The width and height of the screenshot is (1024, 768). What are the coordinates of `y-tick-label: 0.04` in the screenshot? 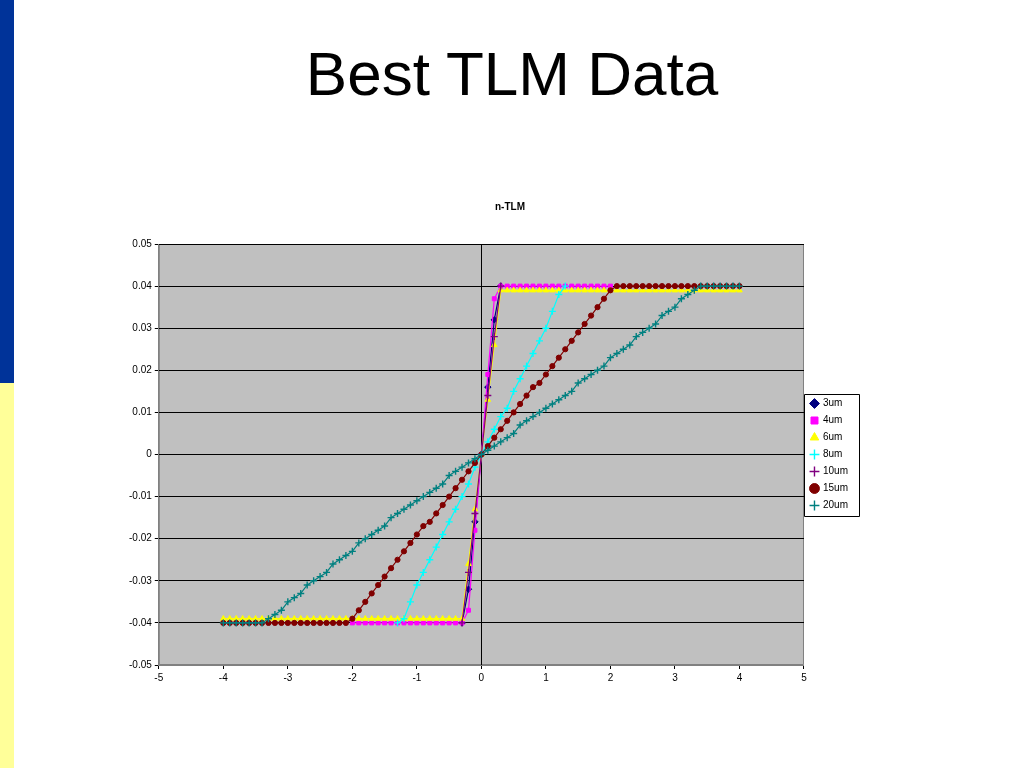 It's located at (142, 285).